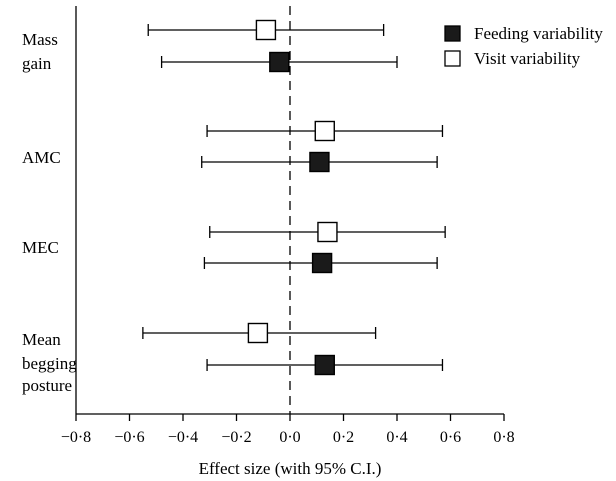 The width and height of the screenshot is (616, 481). What do you see at coordinates (319, 162) in the screenshot?
I see `marker-feeding-amc` at bounding box center [319, 162].